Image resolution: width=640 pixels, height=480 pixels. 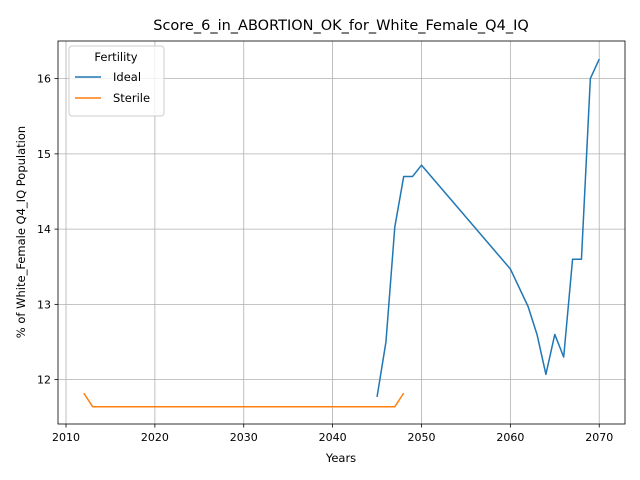 I want to click on legend-title: Fertility, so click(x=115, y=57).